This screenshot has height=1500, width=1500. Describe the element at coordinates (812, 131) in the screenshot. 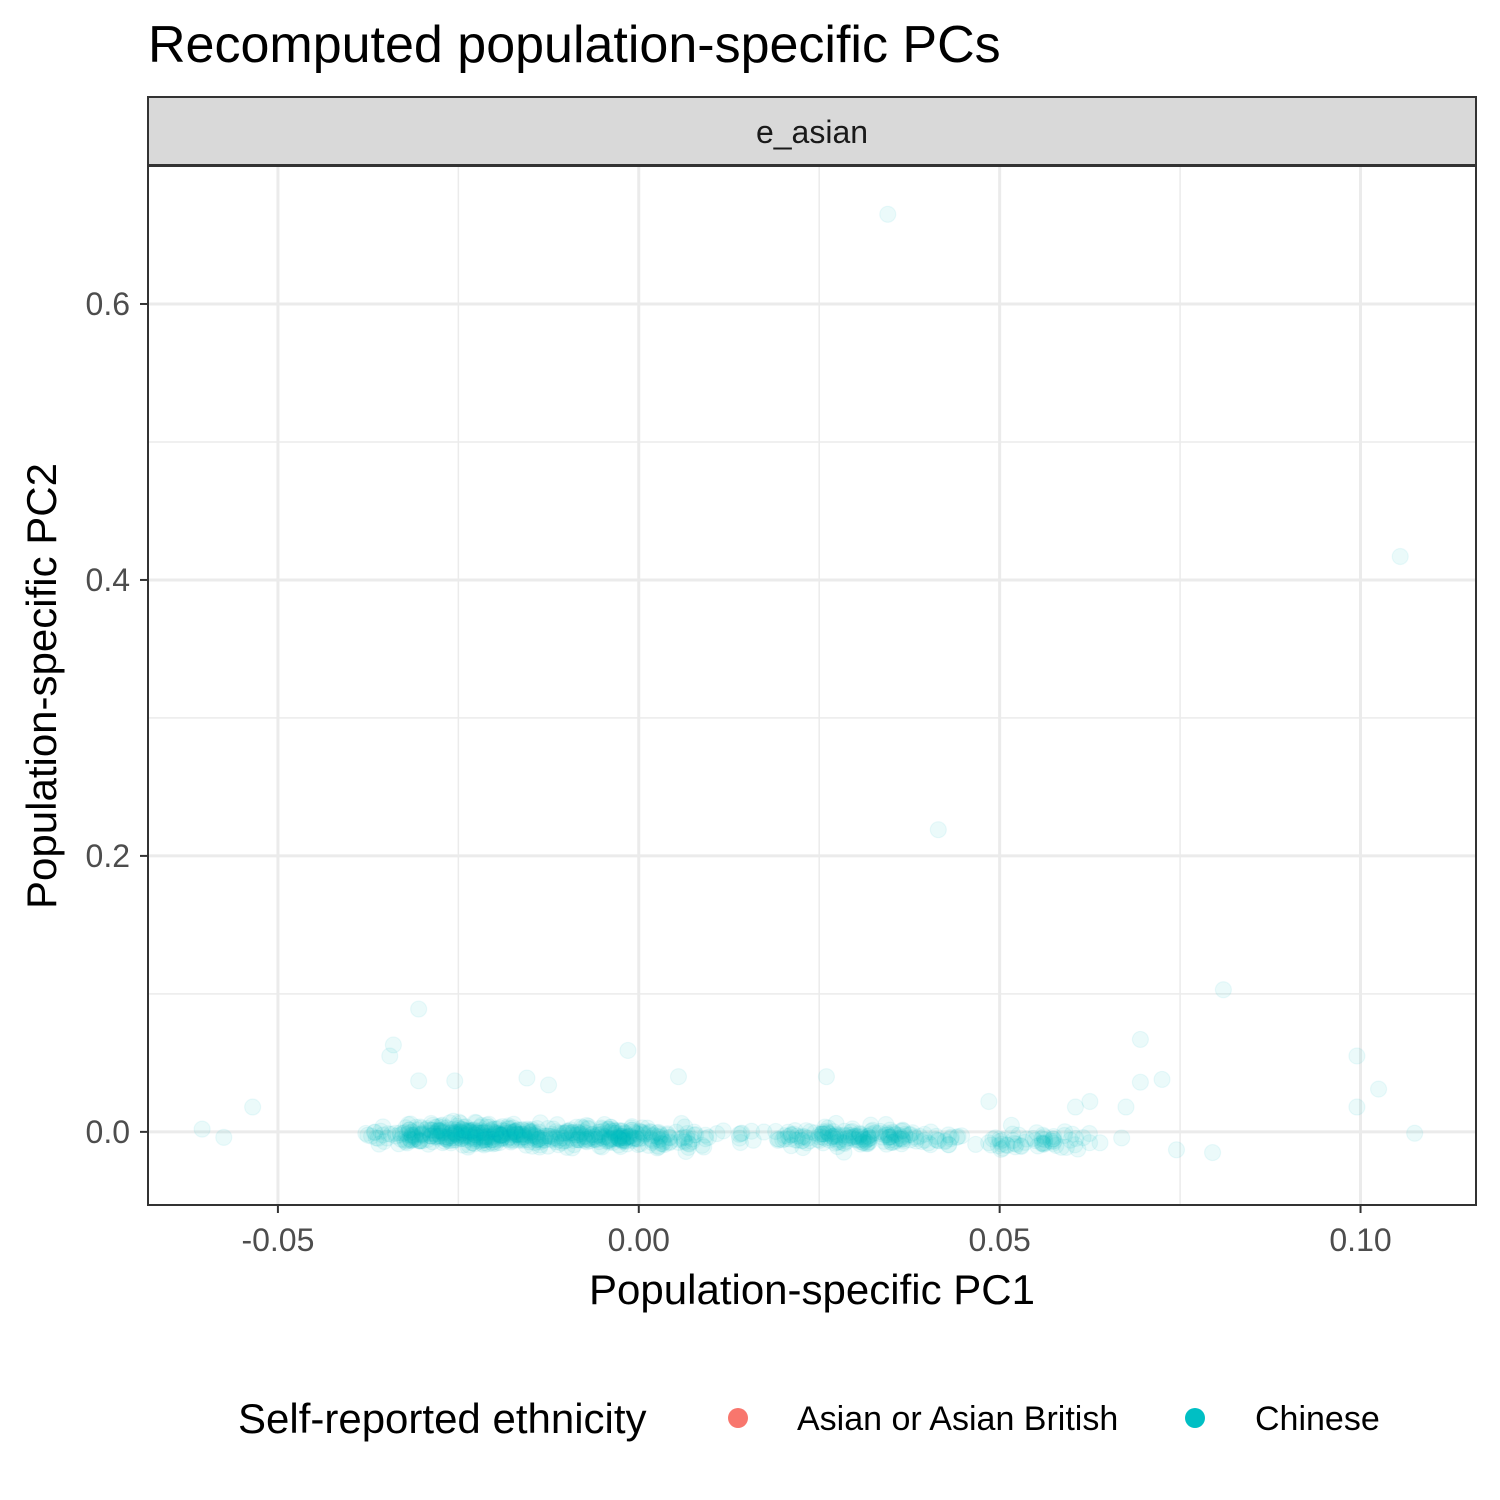

I see `facet-strip-background` at that location.